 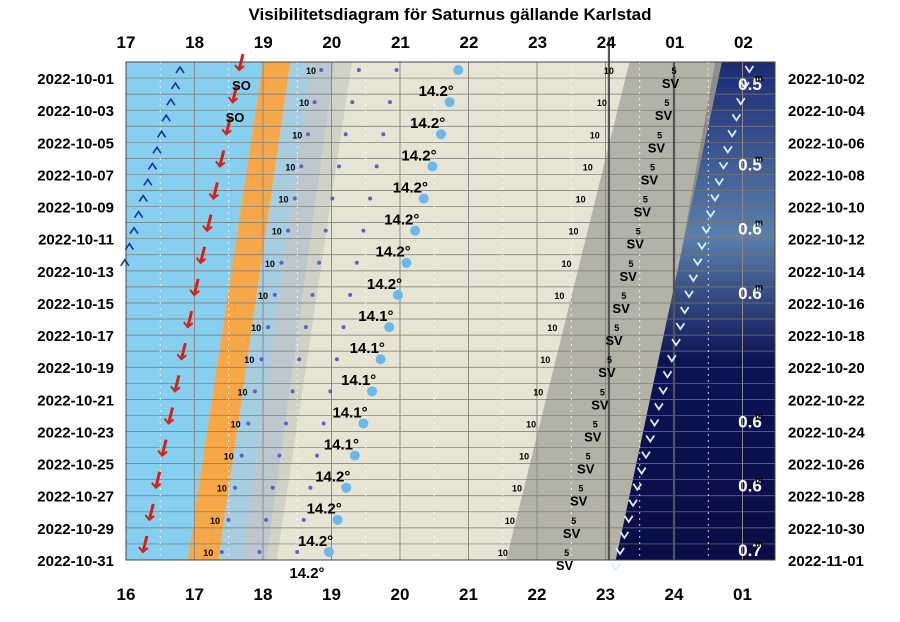 What do you see at coordinates (75, 175) in the screenshot?
I see `left-date-label: 2022-10-07` at bounding box center [75, 175].